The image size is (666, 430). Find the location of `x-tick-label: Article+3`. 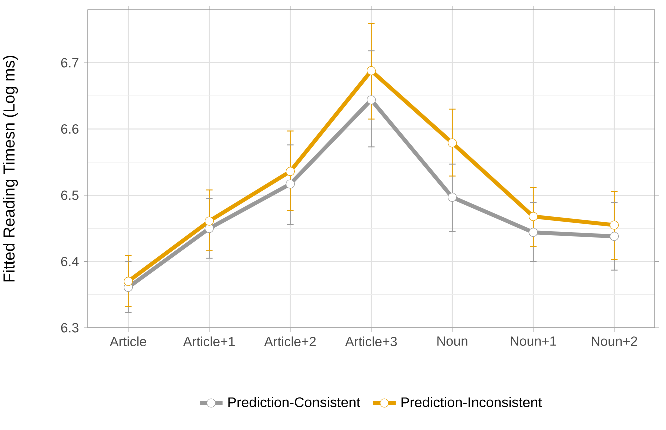

x-tick-label: Article+3 is located at coordinates (371, 341).